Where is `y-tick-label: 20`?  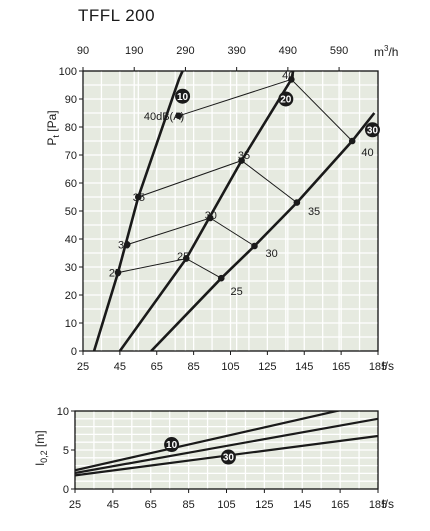
y-tick-label: 20 is located at coordinates (71, 296).